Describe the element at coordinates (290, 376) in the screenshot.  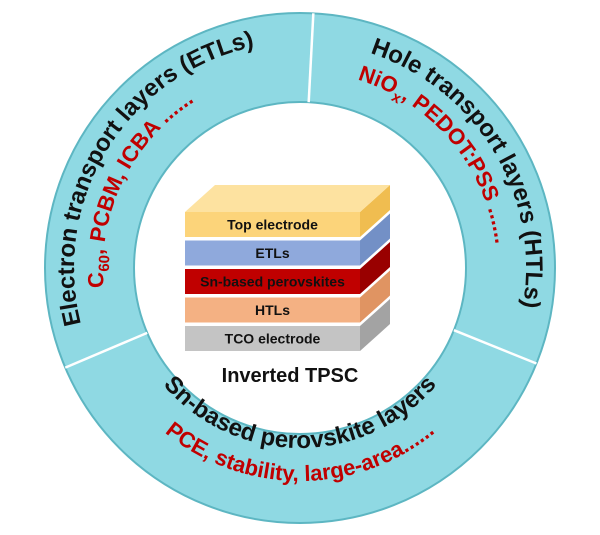
I see `stack-caption: Inverted TPSC` at that location.